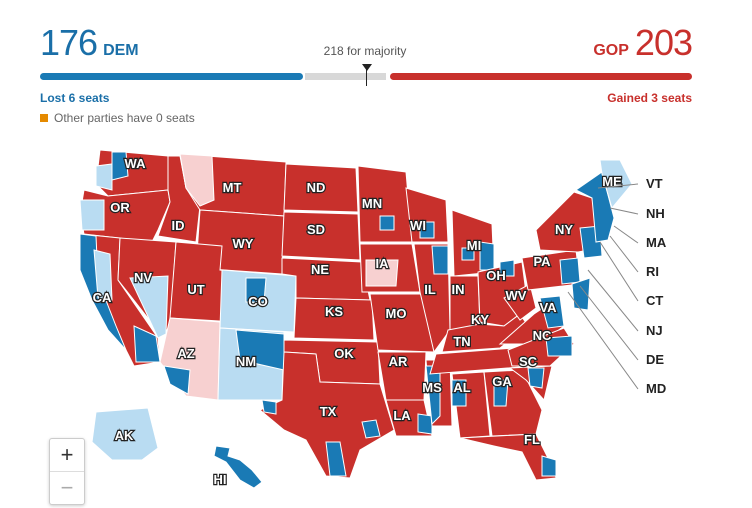 The height and width of the screenshot is (508, 752). Describe the element at coordinates (336, 459) in the screenshot. I see `district-shape-tx-south` at that location.